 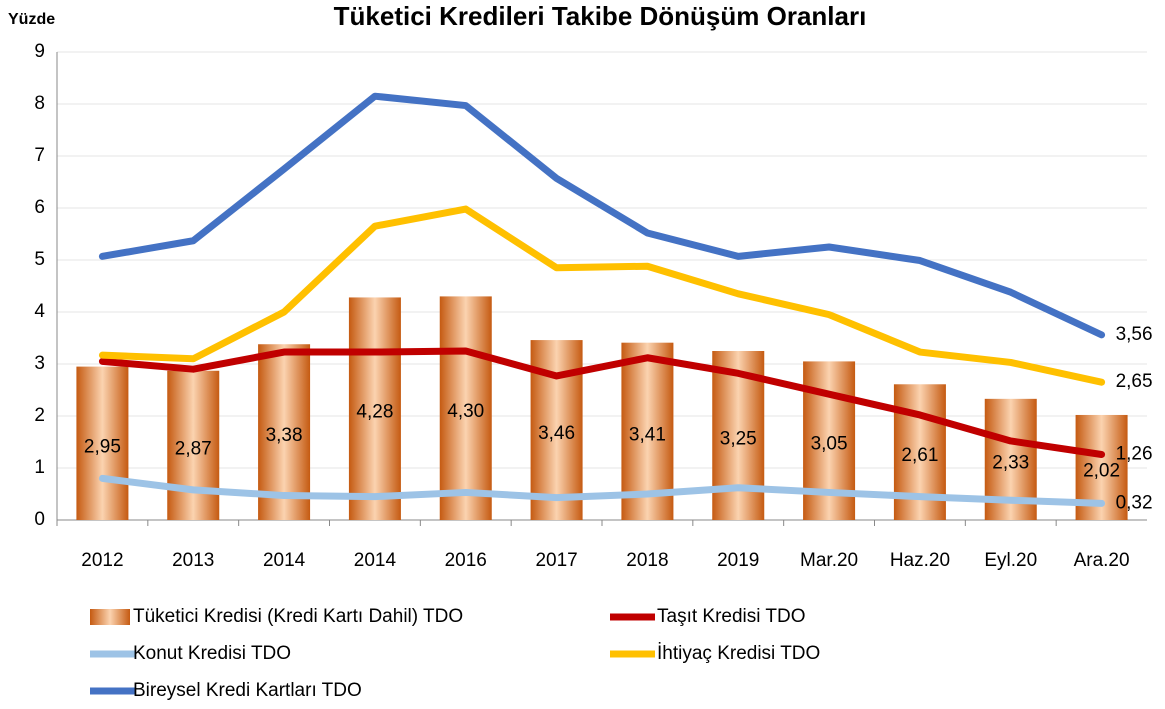 I want to click on bar-value-label: 3,05, so click(x=829, y=444).